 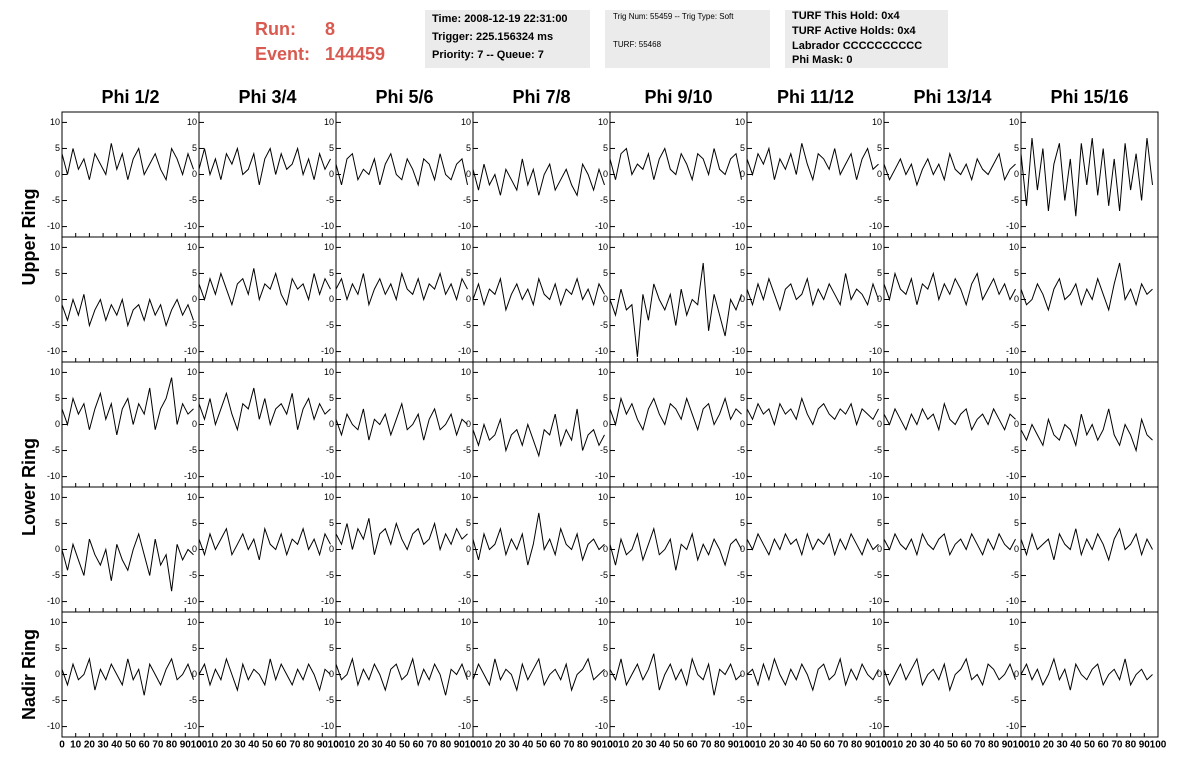 I want to click on column-title: Phi 3/4, so click(x=267, y=97).